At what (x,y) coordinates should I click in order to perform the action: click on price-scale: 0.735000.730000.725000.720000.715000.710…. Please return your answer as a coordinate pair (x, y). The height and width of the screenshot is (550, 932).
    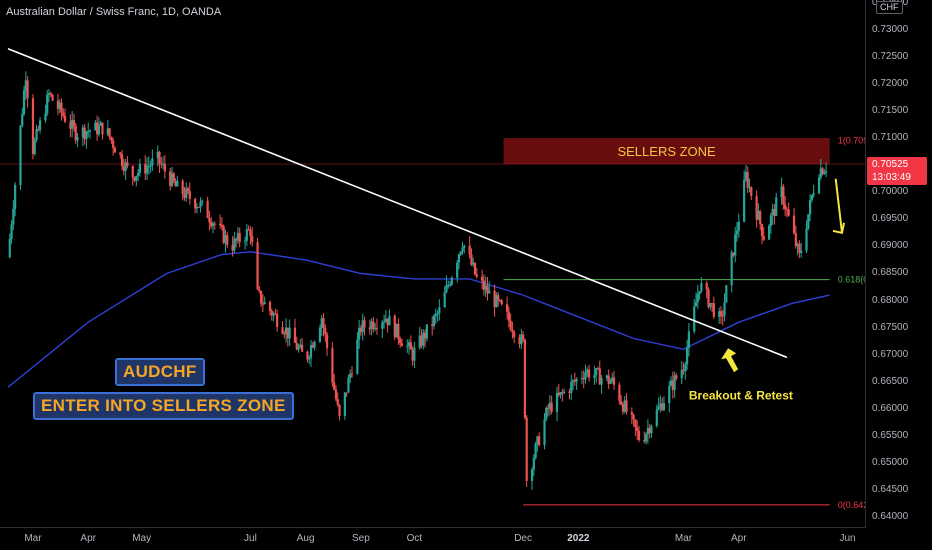
    Looking at the image, I should click on (898, 264).